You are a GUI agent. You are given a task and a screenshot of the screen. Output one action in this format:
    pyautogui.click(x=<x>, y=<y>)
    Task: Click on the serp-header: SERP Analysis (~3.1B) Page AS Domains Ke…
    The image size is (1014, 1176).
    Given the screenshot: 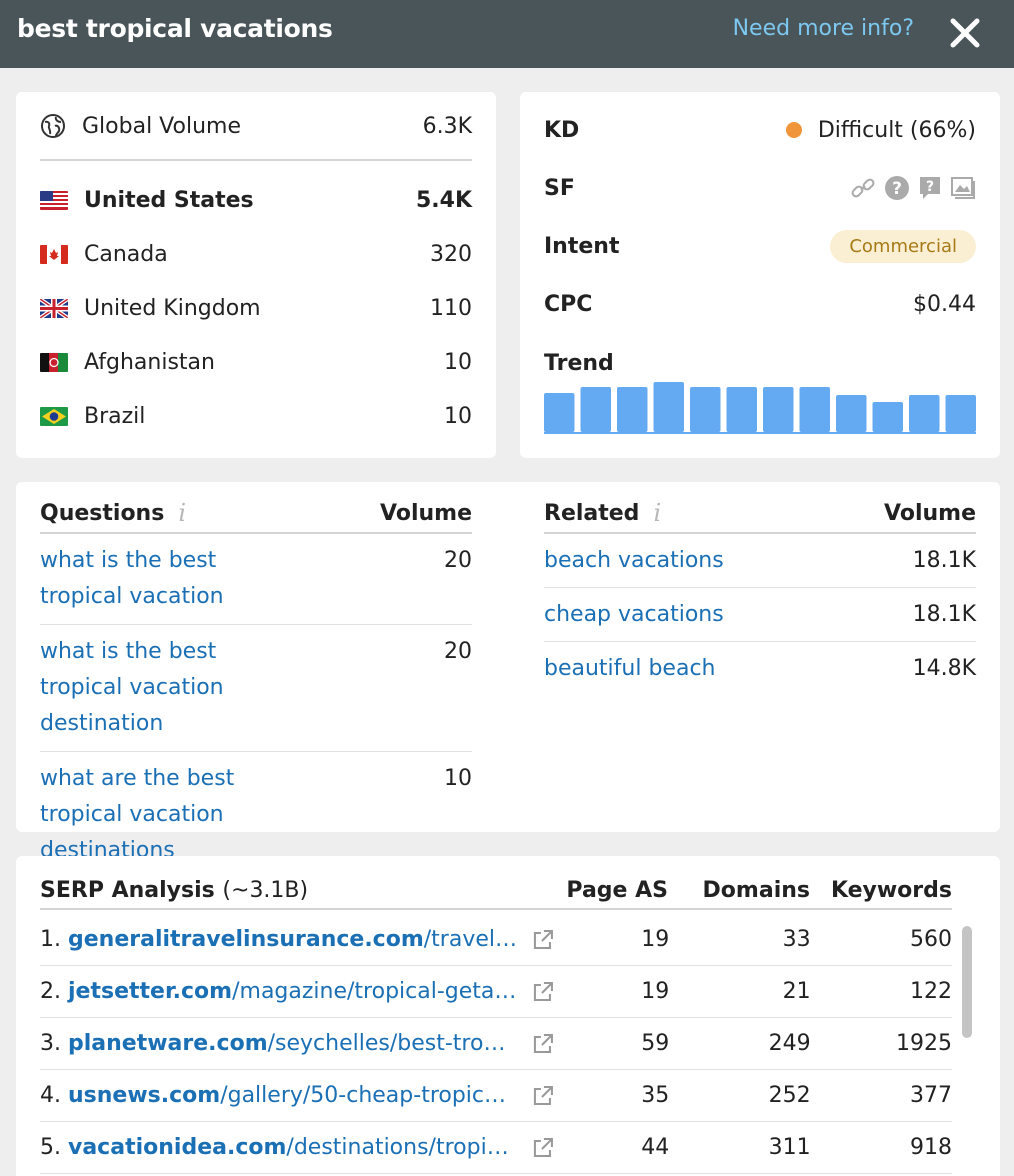 What is the action you would take?
    pyautogui.click(x=496, y=891)
    